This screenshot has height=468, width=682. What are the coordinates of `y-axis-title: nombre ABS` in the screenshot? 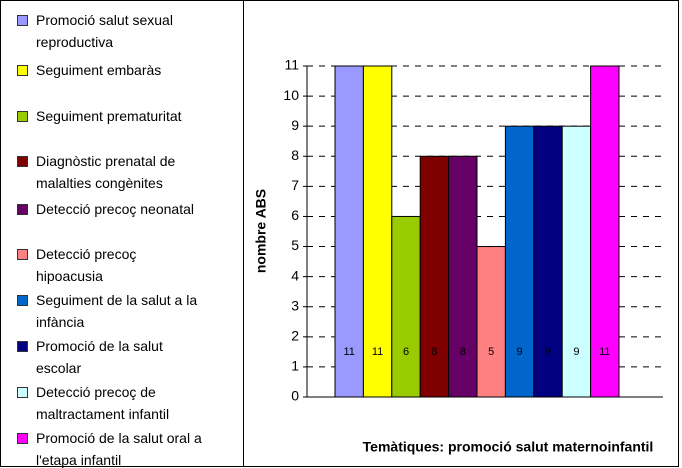 It's located at (261, 231).